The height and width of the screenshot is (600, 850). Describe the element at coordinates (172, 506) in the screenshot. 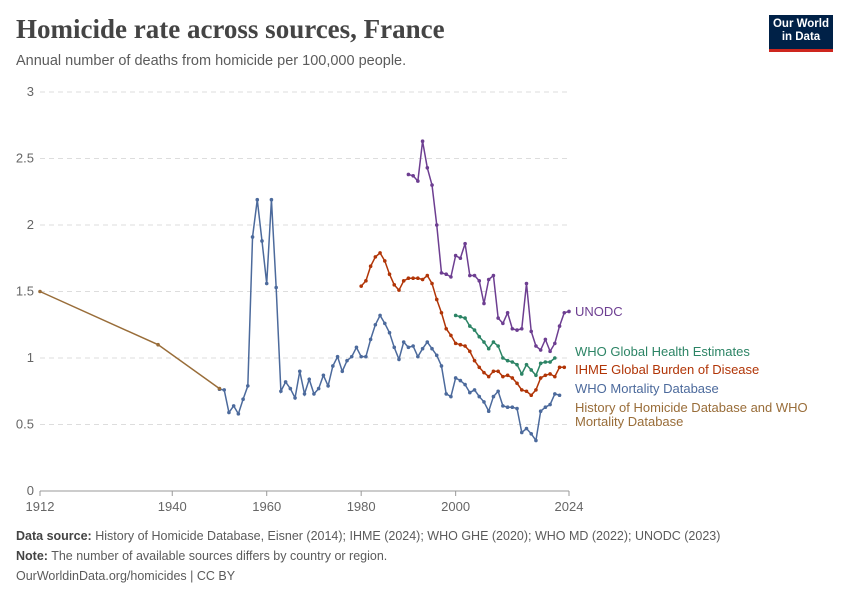

I see `x-tick-label: 1940` at that location.